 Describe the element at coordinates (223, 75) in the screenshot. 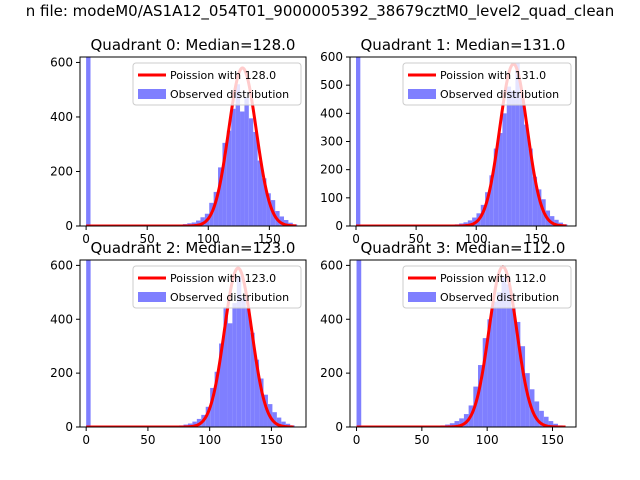

I see `legend-fit-label: Poission with 128.0` at that location.